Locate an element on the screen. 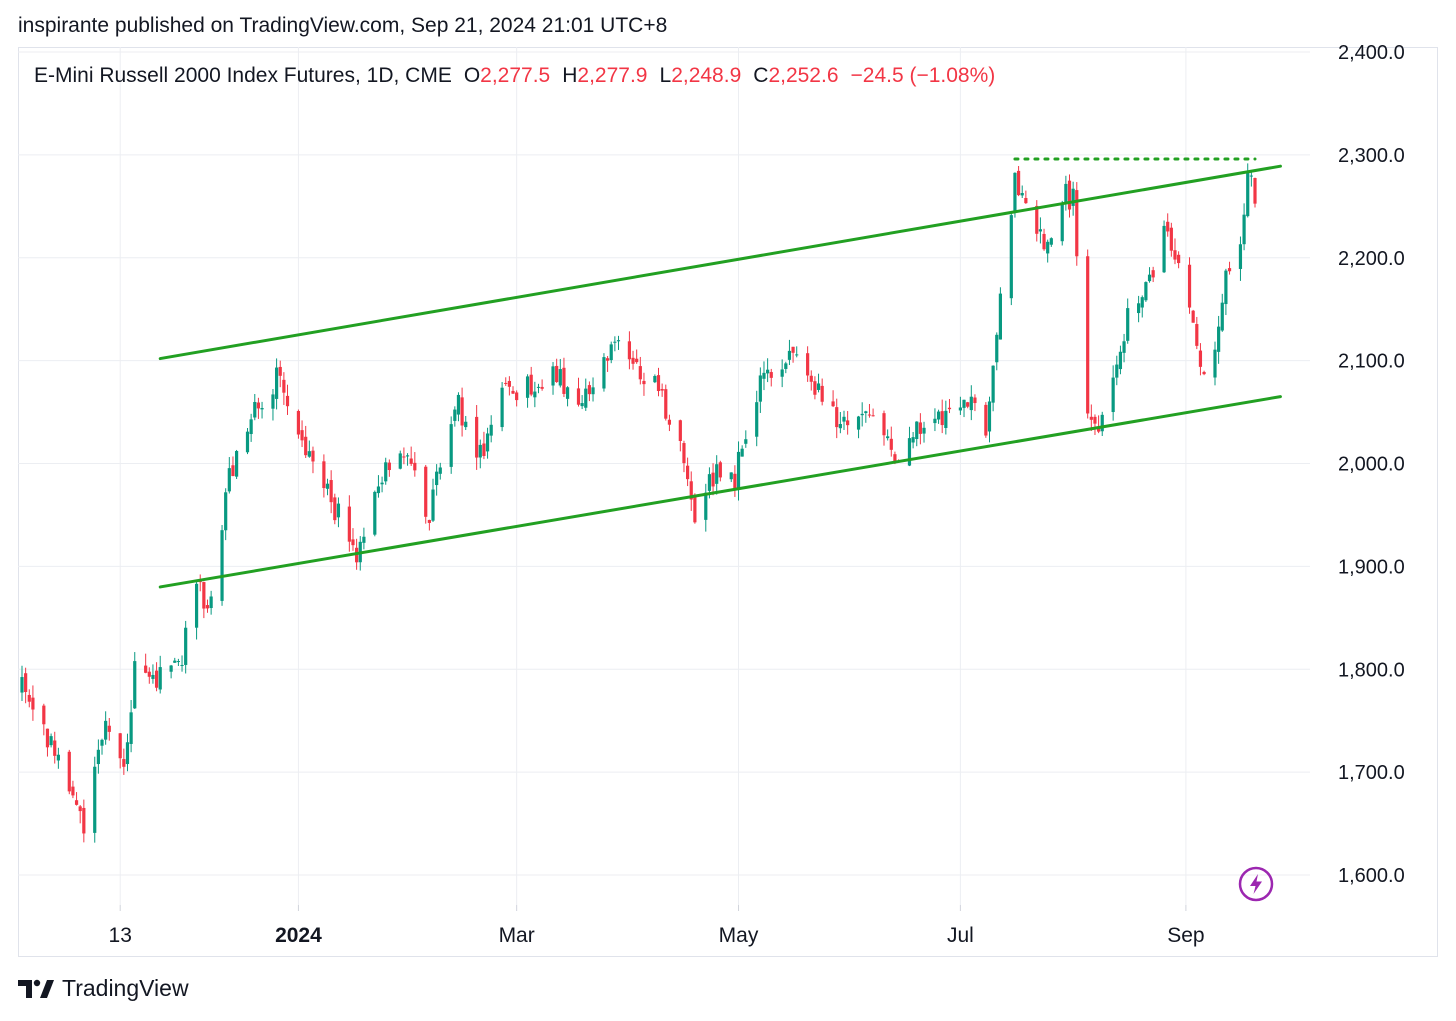 The height and width of the screenshot is (1021, 1456). open-value: 2,277.5 is located at coordinates (515, 75).